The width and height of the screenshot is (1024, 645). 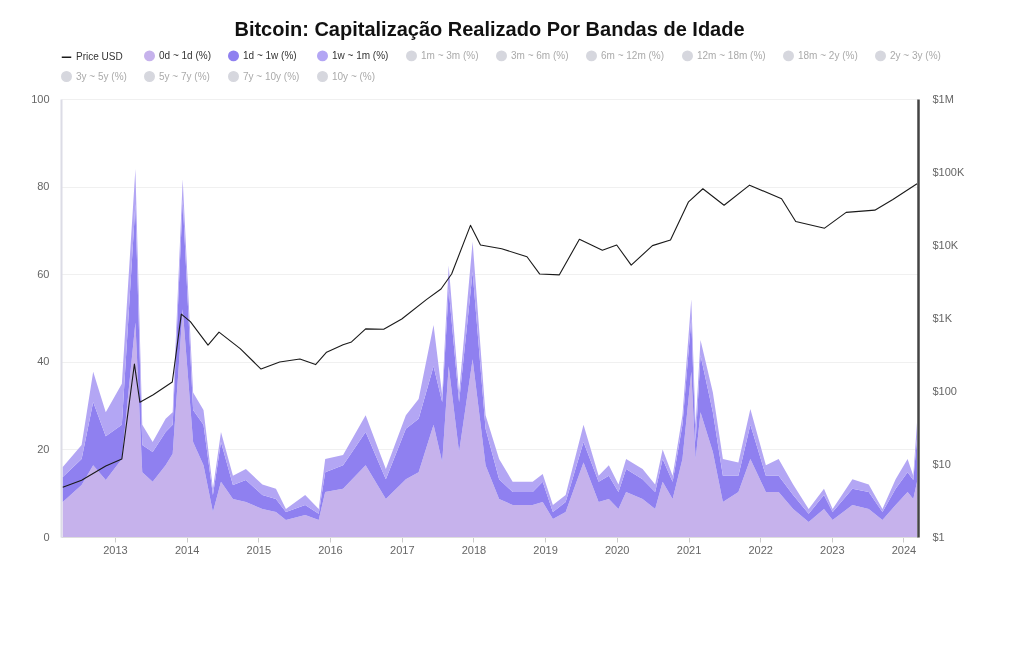 What do you see at coordinates (945, 244) in the screenshot?
I see `y2-tick-label: $10K` at bounding box center [945, 244].